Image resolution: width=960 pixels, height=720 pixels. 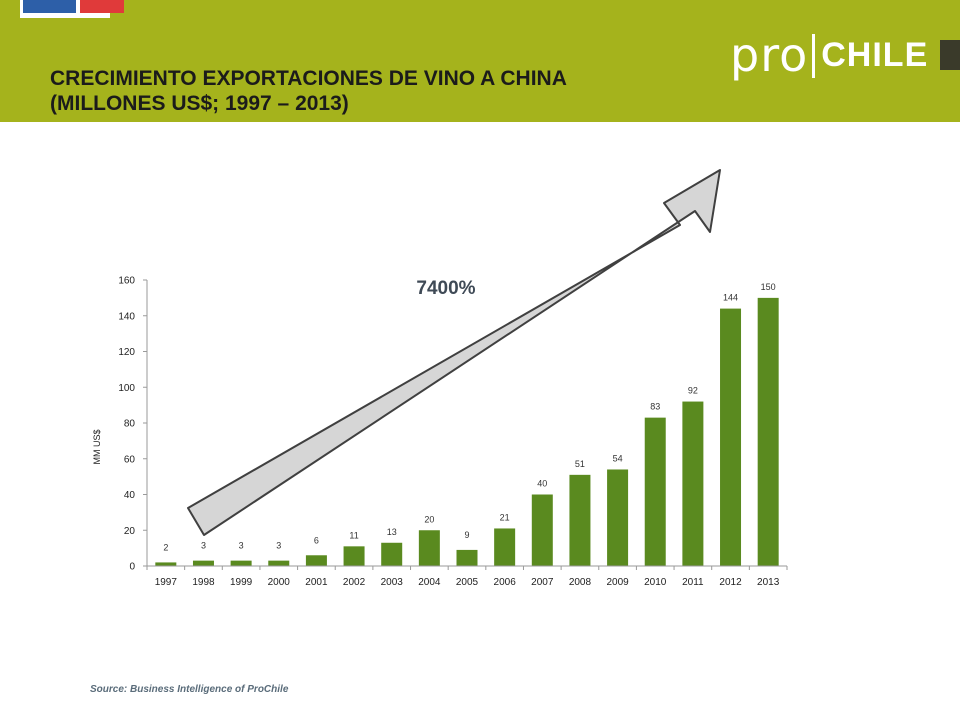 I want to click on x-tick-label: 2013, so click(x=768, y=582).